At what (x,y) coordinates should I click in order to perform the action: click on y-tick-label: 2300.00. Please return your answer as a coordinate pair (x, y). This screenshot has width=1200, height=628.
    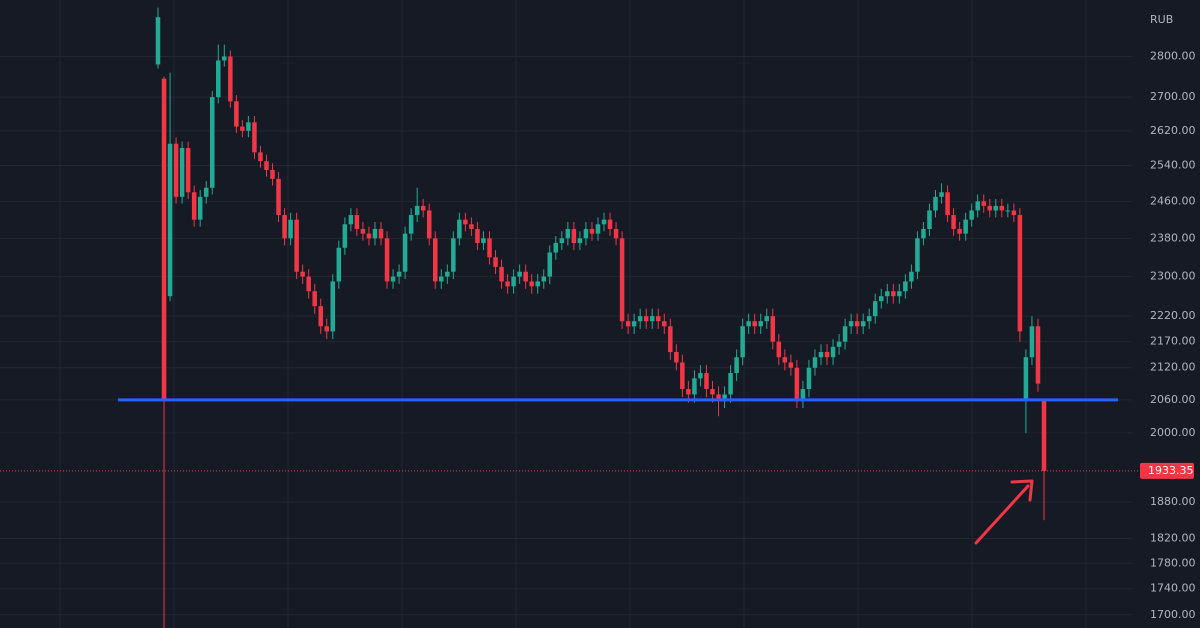
    Looking at the image, I should click on (1173, 276).